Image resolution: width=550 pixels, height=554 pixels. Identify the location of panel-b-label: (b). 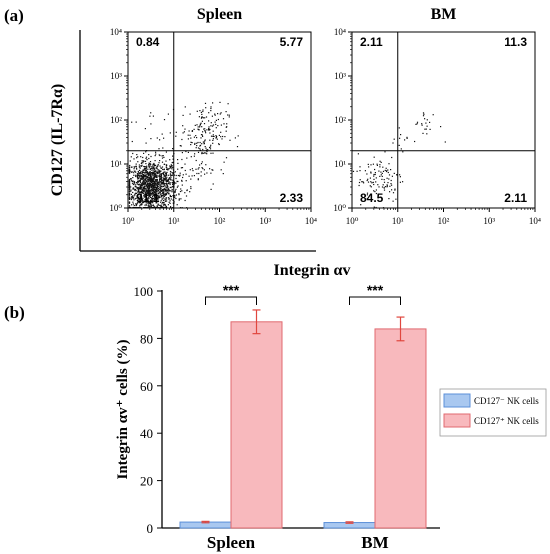
(14, 312).